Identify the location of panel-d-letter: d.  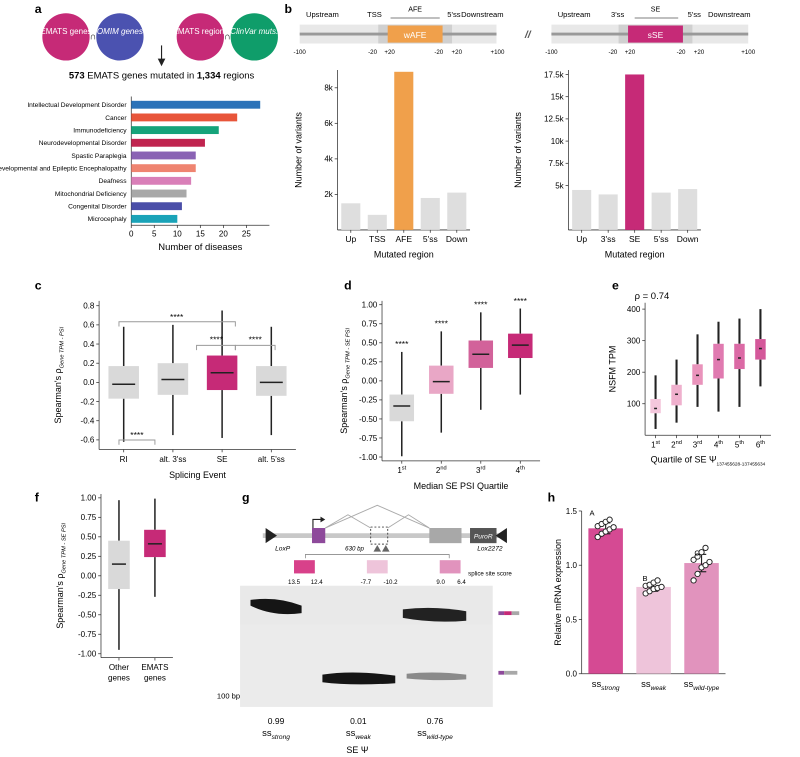
(348, 286).